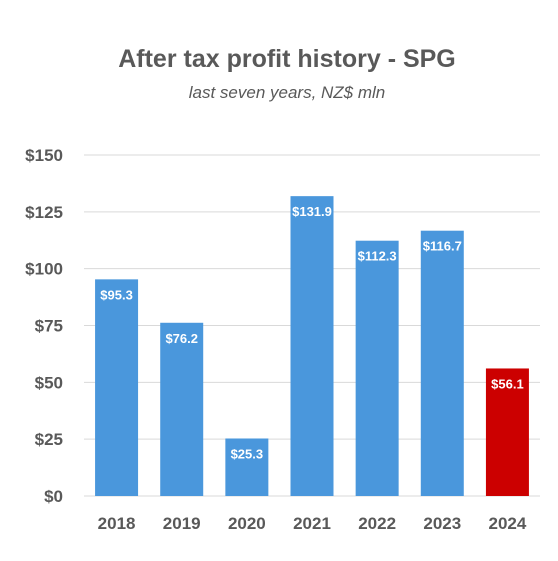 This screenshot has width=558, height=561. Describe the element at coordinates (287, 92) in the screenshot. I see `chart-subtitle: last seven years, NZ$ mln` at that location.